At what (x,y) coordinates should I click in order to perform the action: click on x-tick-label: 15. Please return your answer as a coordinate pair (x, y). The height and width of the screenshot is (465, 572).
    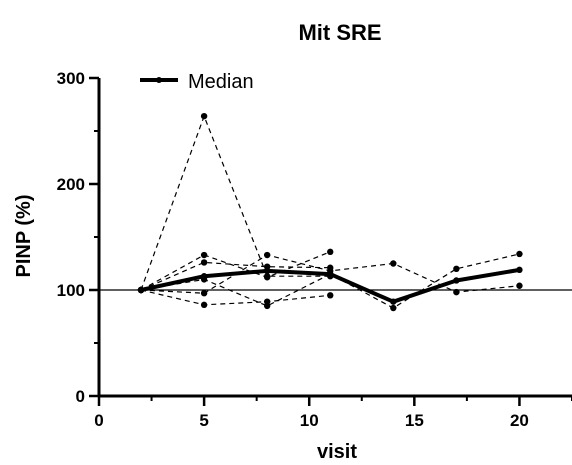
    Looking at the image, I should click on (414, 420).